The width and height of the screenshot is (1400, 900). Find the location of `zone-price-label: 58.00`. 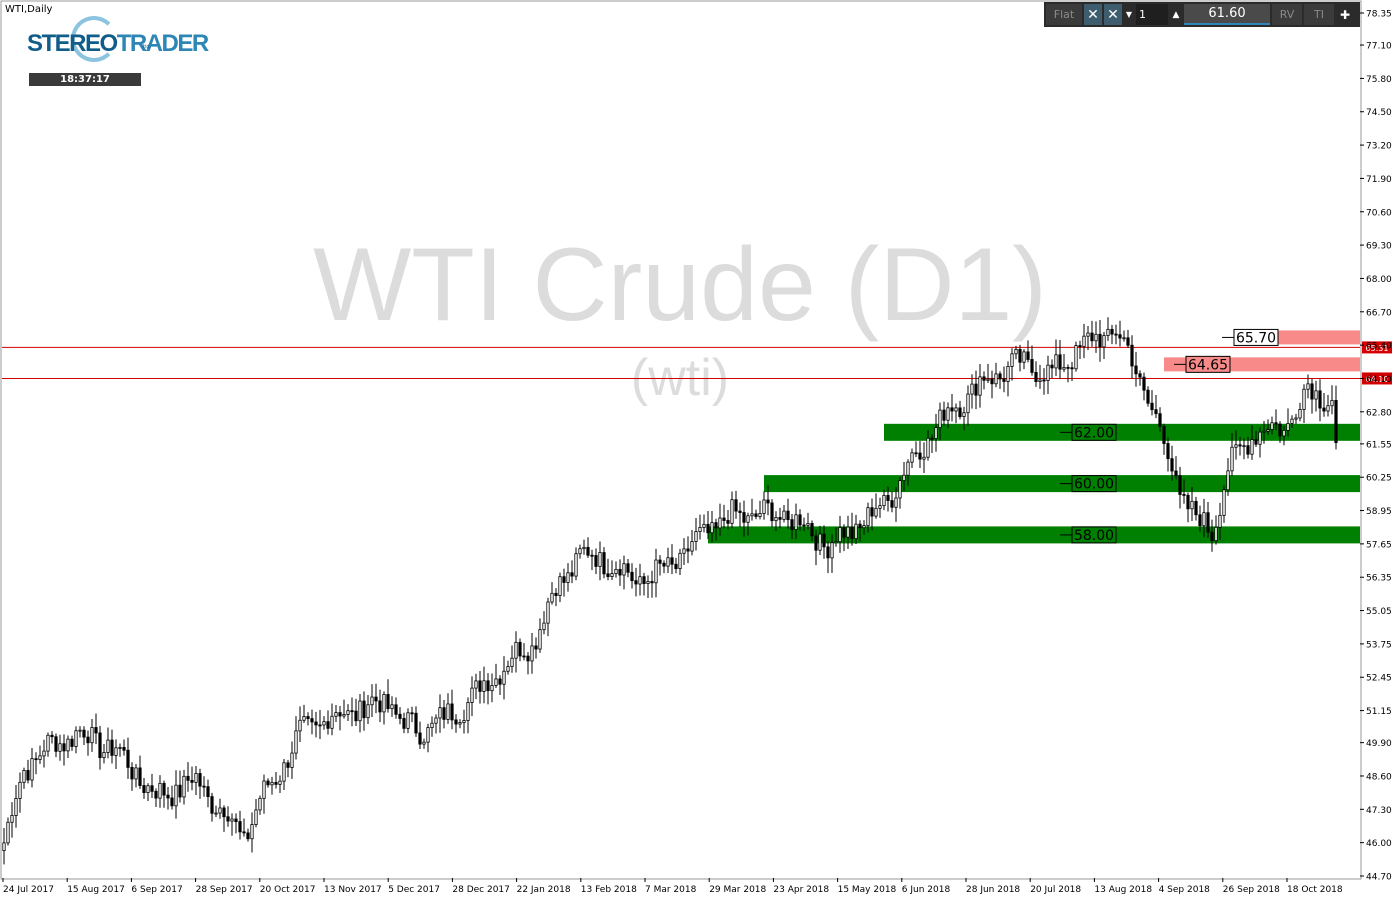

zone-price-label: 58.00 is located at coordinates (1094, 536).